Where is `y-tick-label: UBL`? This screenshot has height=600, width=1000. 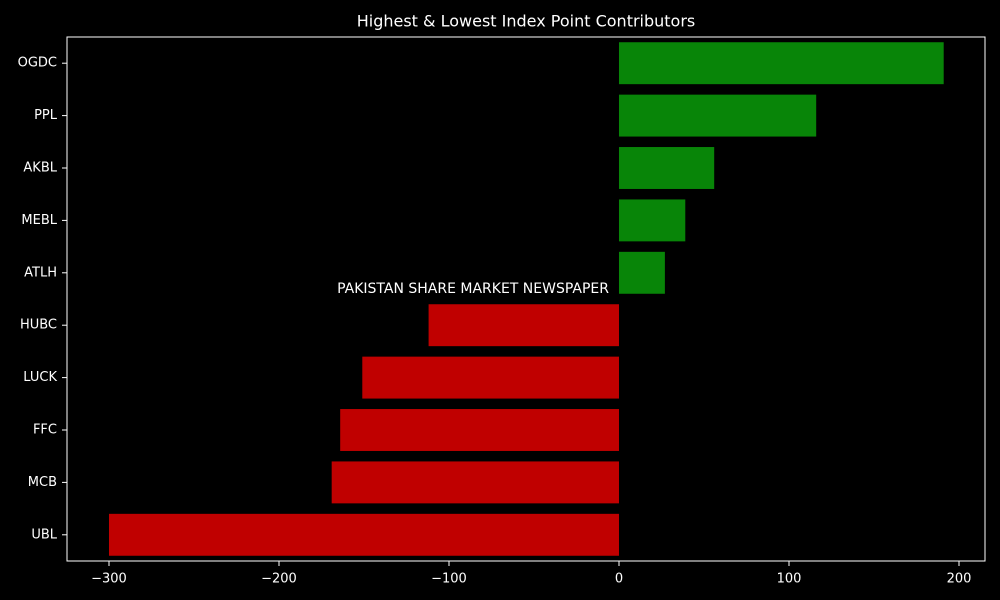 y-tick-label: UBL is located at coordinates (44, 534).